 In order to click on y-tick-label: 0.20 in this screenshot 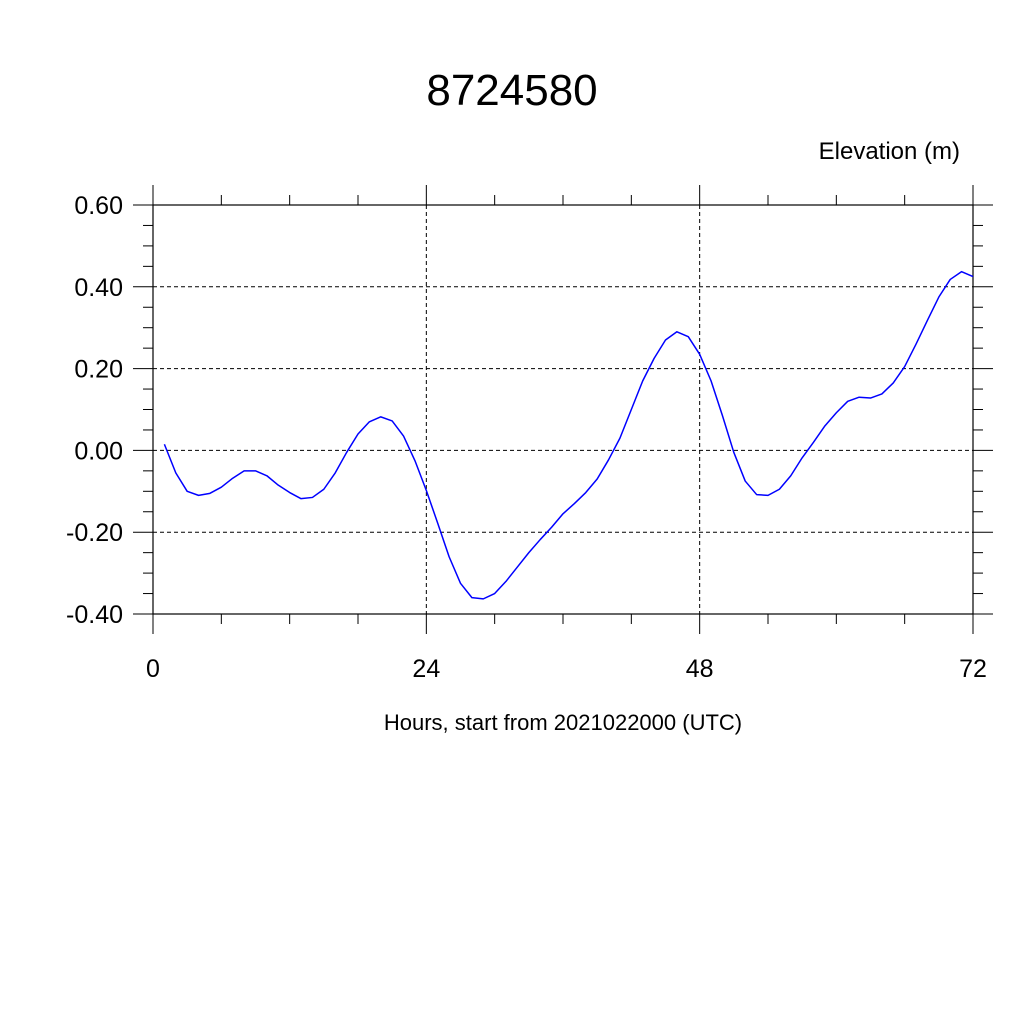, I will do `click(98, 370)`.